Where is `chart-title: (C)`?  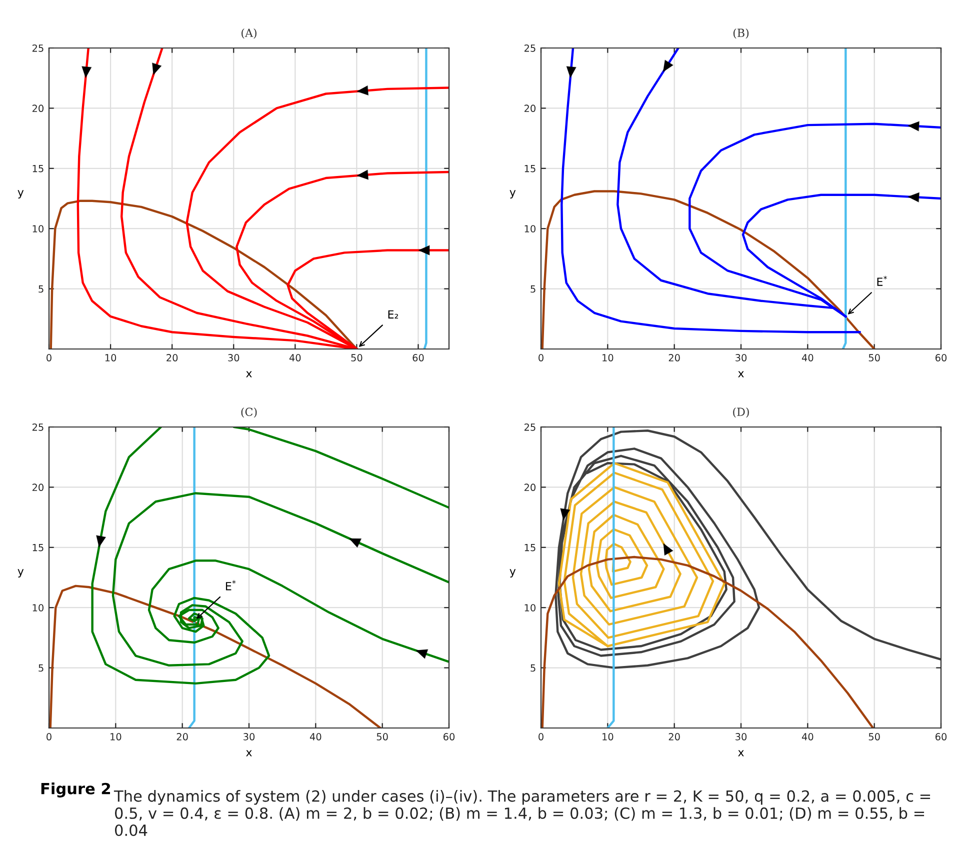 chart-title: (C) is located at coordinates (249, 412).